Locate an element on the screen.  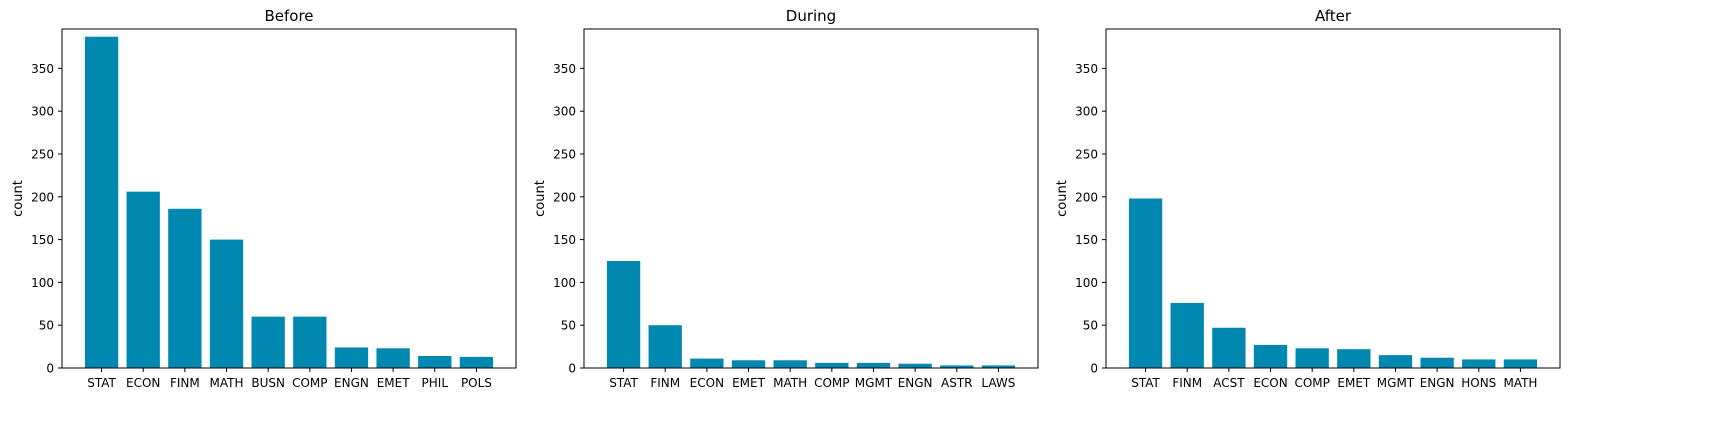
x-tick-label: POLS is located at coordinates (476, 383).